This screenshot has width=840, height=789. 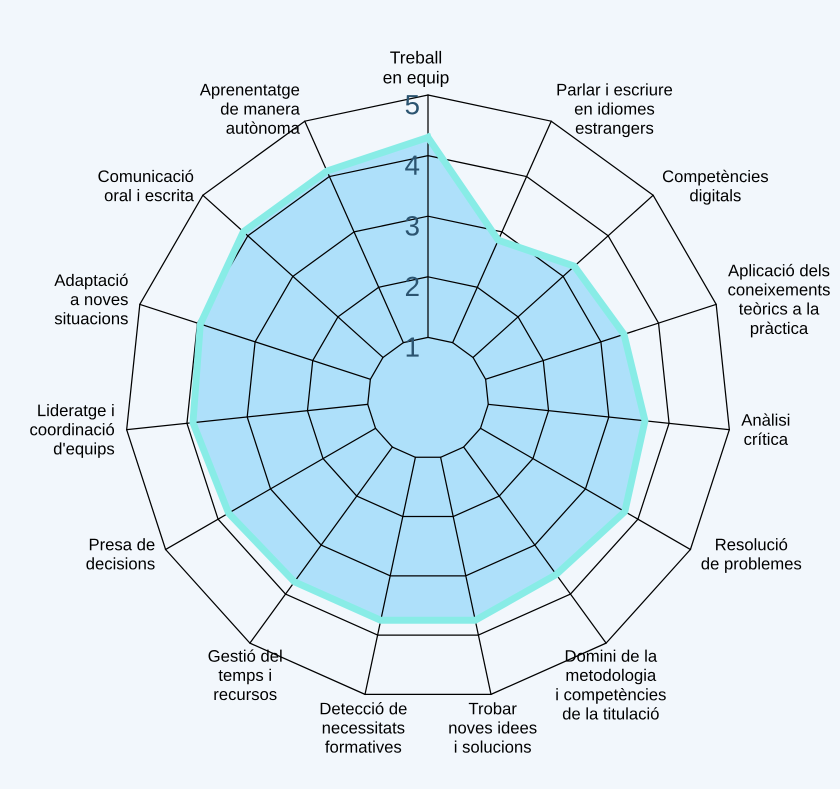 I want to click on spoke-label: Anàlisi crítica, so click(x=765, y=429).